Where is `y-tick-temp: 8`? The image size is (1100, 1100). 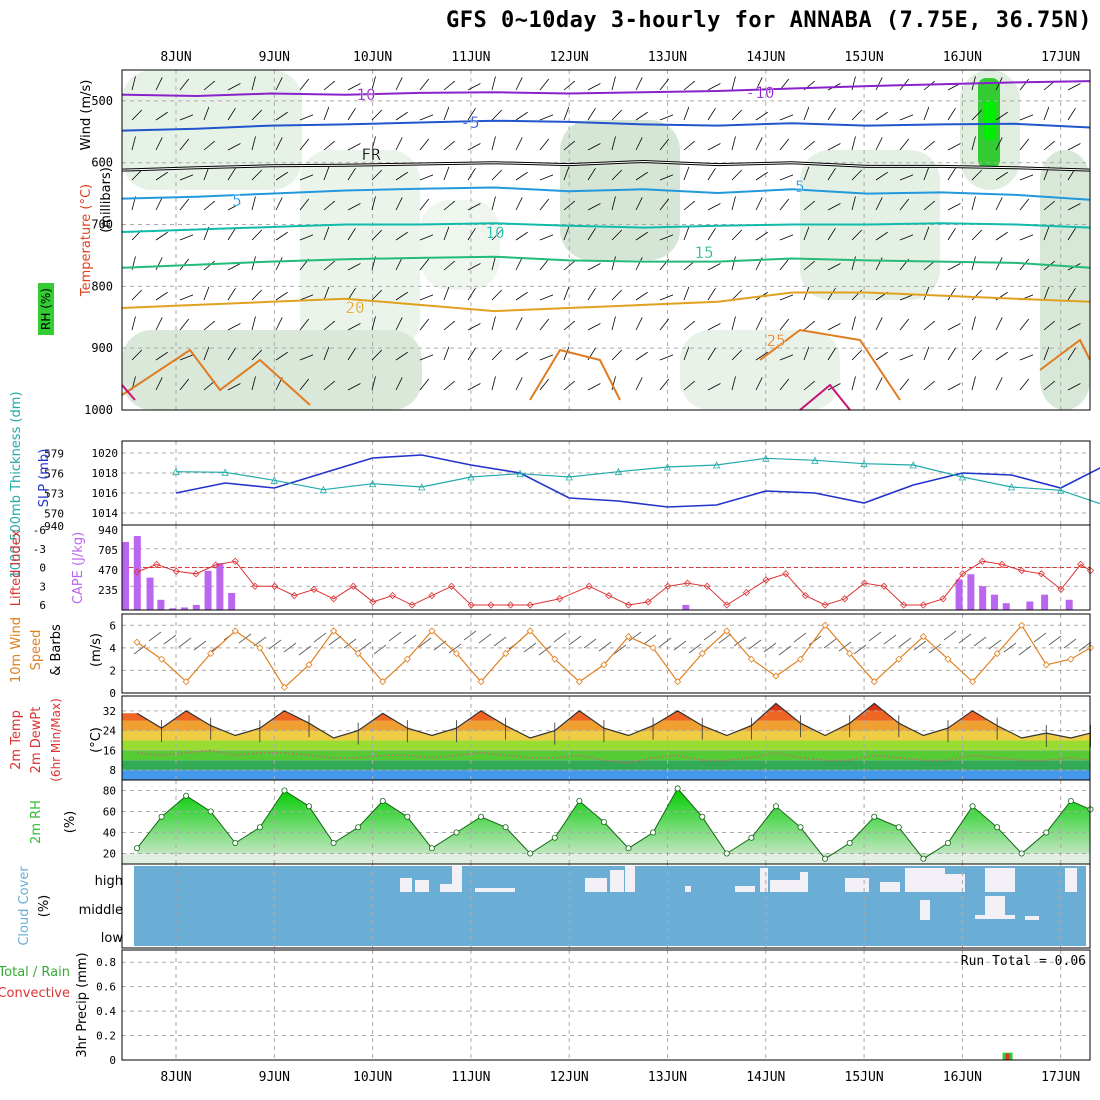 y-tick-temp: 8 is located at coordinates (112, 770).